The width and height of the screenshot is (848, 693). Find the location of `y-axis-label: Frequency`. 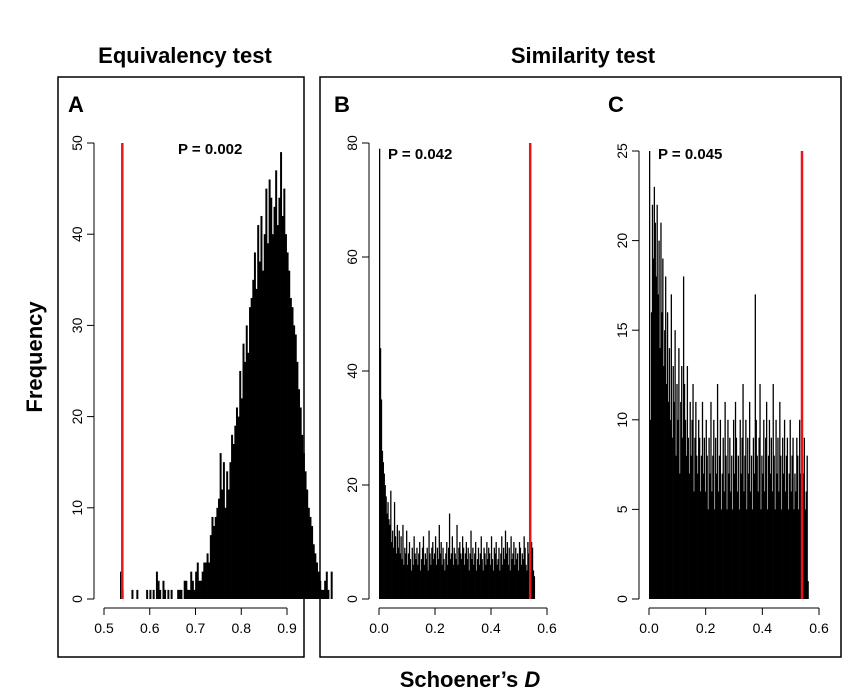

y-axis-label: Frequency is located at coordinates (34, 357).